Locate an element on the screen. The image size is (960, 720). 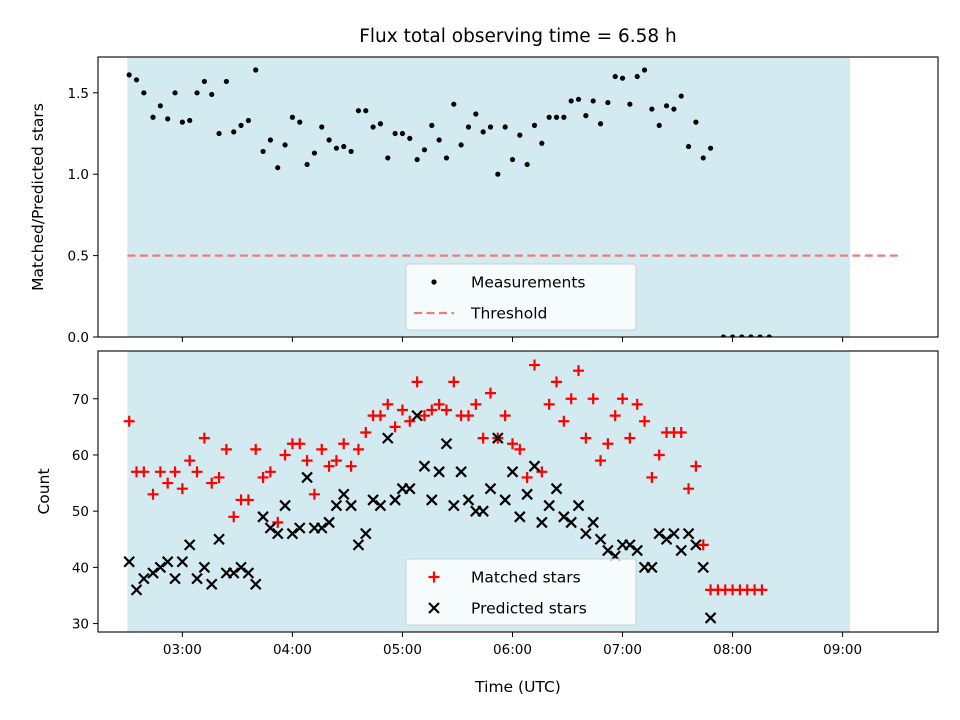
y-tick-label: 30 is located at coordinates (80, 625).